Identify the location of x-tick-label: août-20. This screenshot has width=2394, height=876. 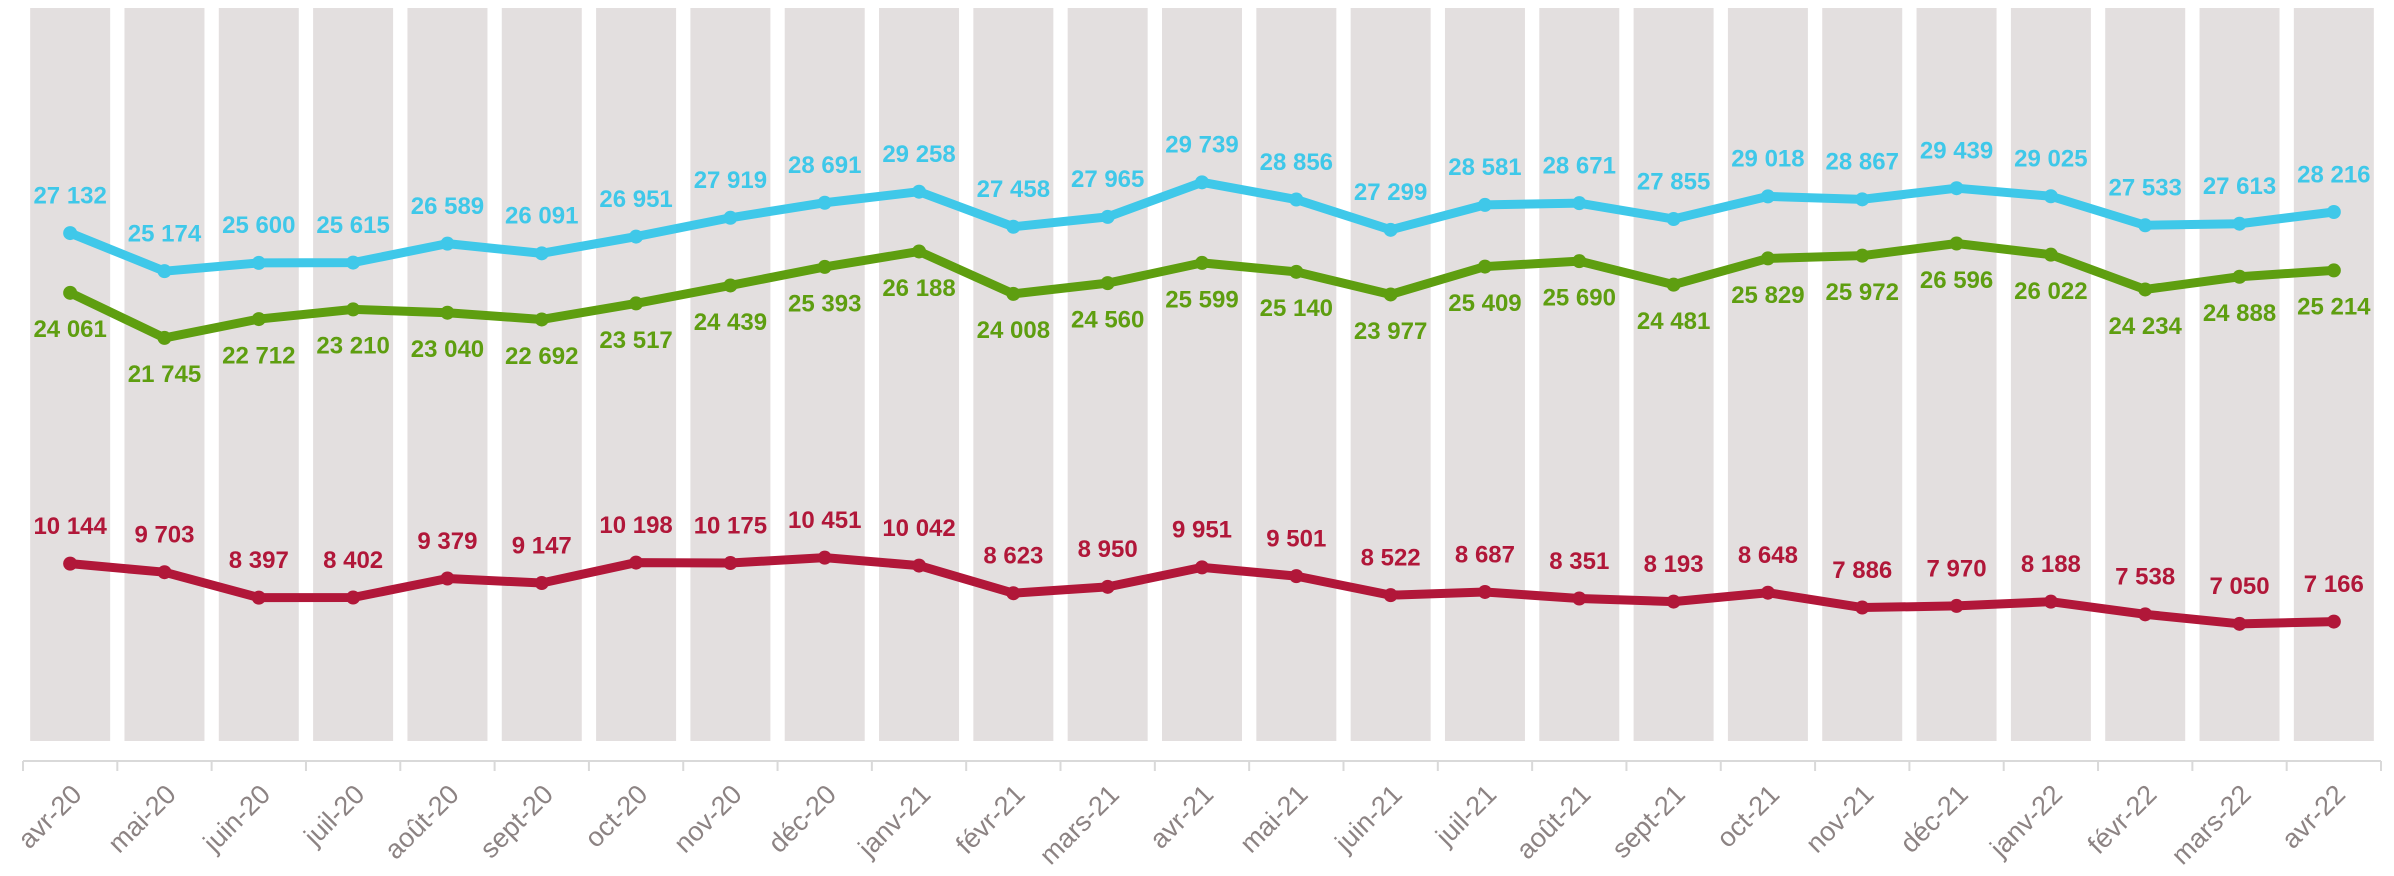
(422, 822).